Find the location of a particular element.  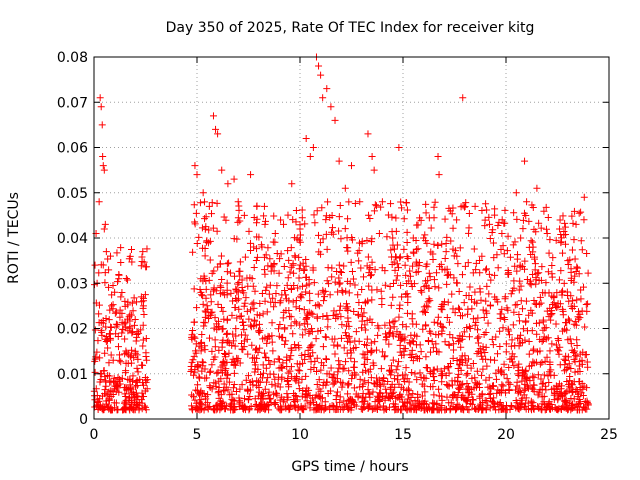

x-tick-label: 0 is located at coordinates (94, 435).